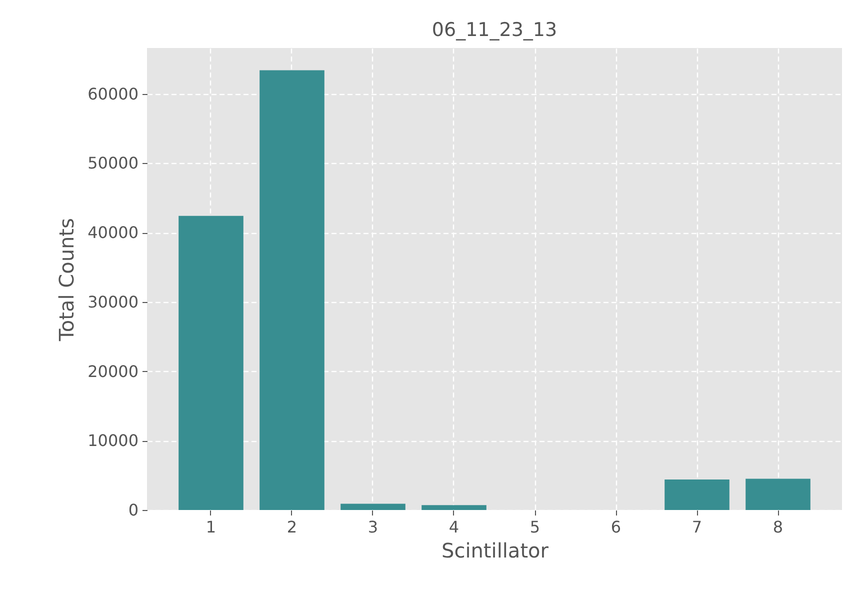  I want to click on x-tick-label: 5, so click(535, 527).